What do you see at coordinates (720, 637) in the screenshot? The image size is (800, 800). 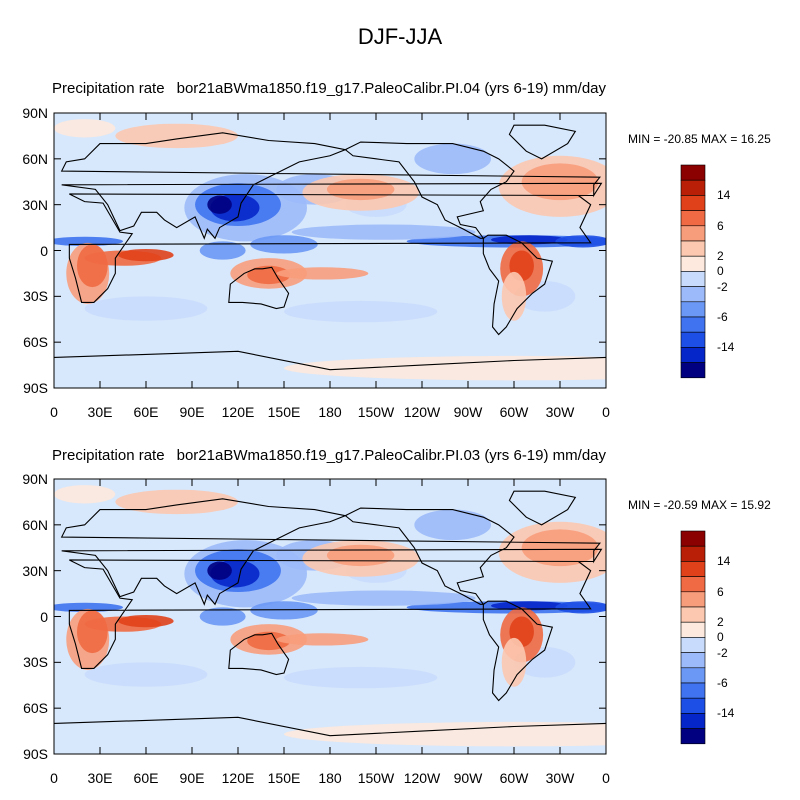 I see `colorbar-label: 0` at bounding box center [720, 637].